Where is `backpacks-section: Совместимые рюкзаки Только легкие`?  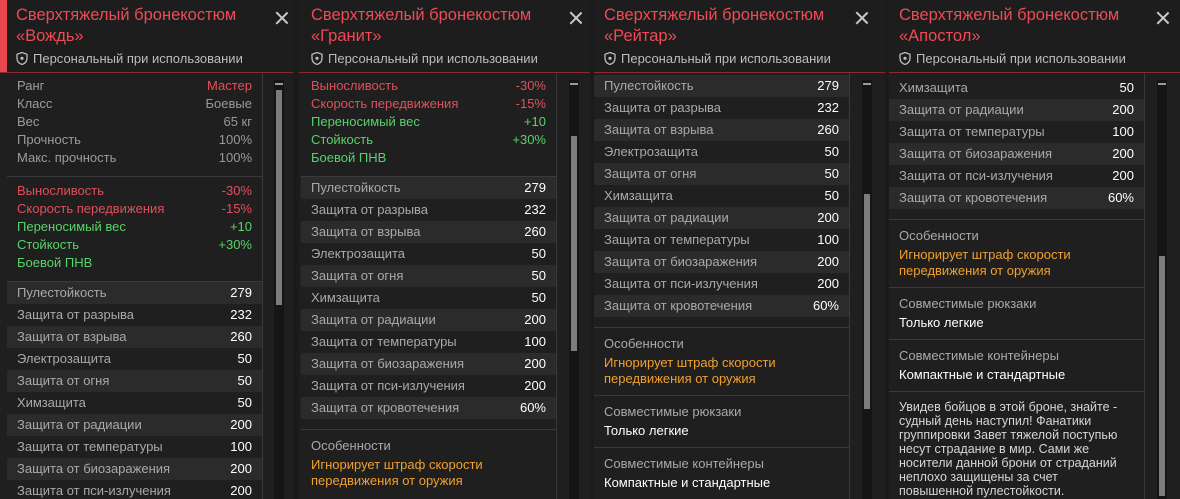
backpacks-section: Совместимые рюкзаки Только легкие is located at coordinates (721, 421).